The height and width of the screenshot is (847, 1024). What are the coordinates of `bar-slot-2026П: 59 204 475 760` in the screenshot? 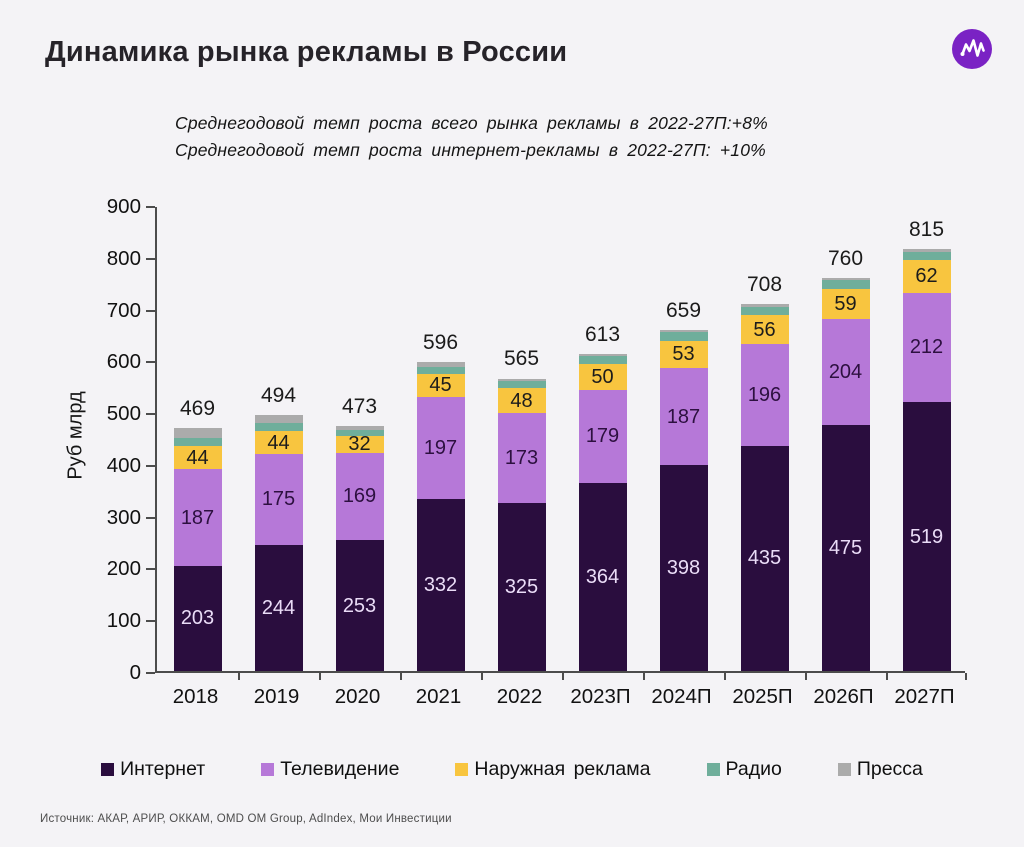 It's located at (845, 438).